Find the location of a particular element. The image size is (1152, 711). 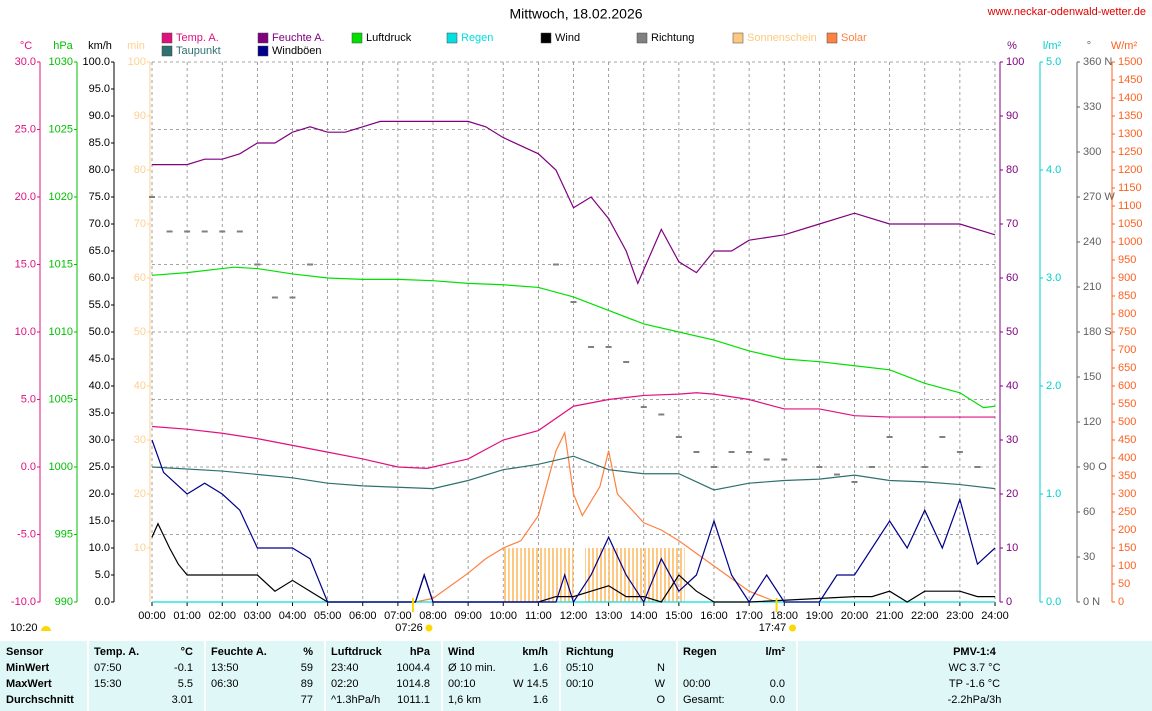

y-tick-label: 0 is located at coordinates (1121, 602).